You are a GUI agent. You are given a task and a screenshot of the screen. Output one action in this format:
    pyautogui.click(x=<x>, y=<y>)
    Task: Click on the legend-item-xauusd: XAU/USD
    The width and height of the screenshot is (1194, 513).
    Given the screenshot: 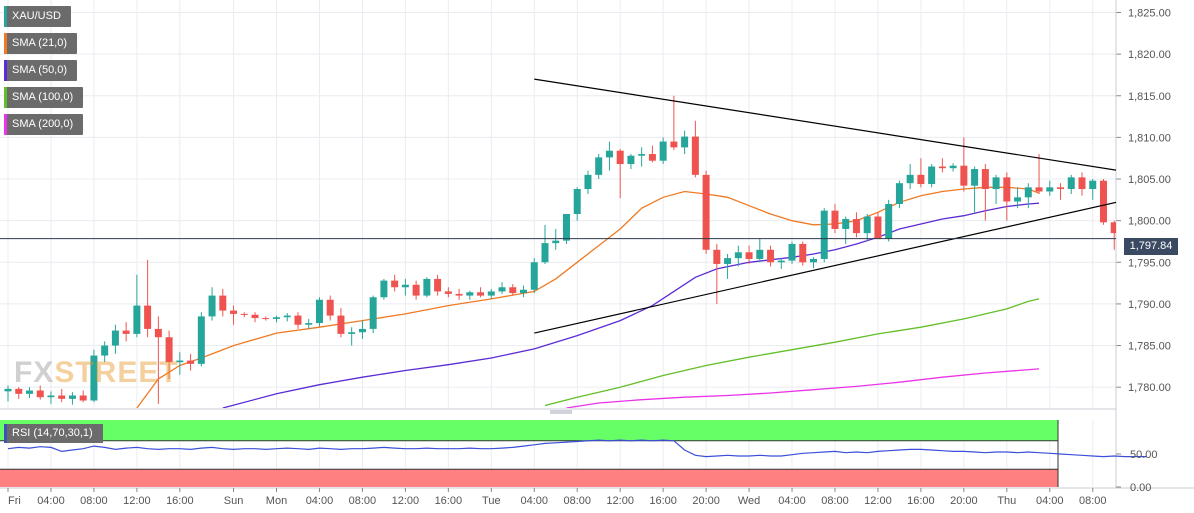 What is the action you would take?
    pyautogui.click(x=37, y=16)
    